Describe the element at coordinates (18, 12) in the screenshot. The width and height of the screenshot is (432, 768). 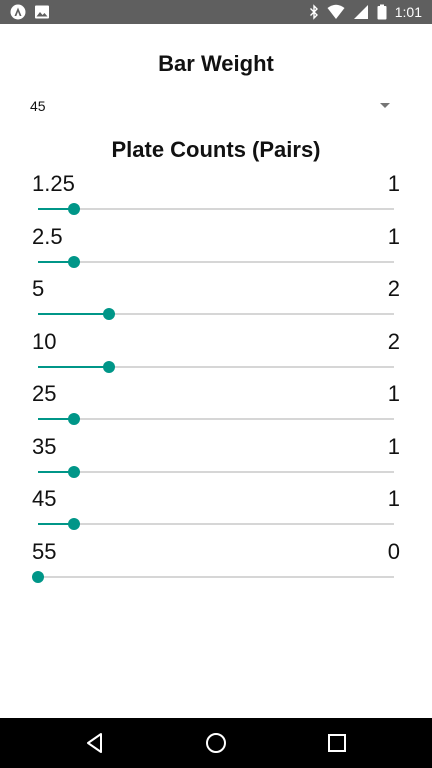
I see `app-logo-icon` at that location.